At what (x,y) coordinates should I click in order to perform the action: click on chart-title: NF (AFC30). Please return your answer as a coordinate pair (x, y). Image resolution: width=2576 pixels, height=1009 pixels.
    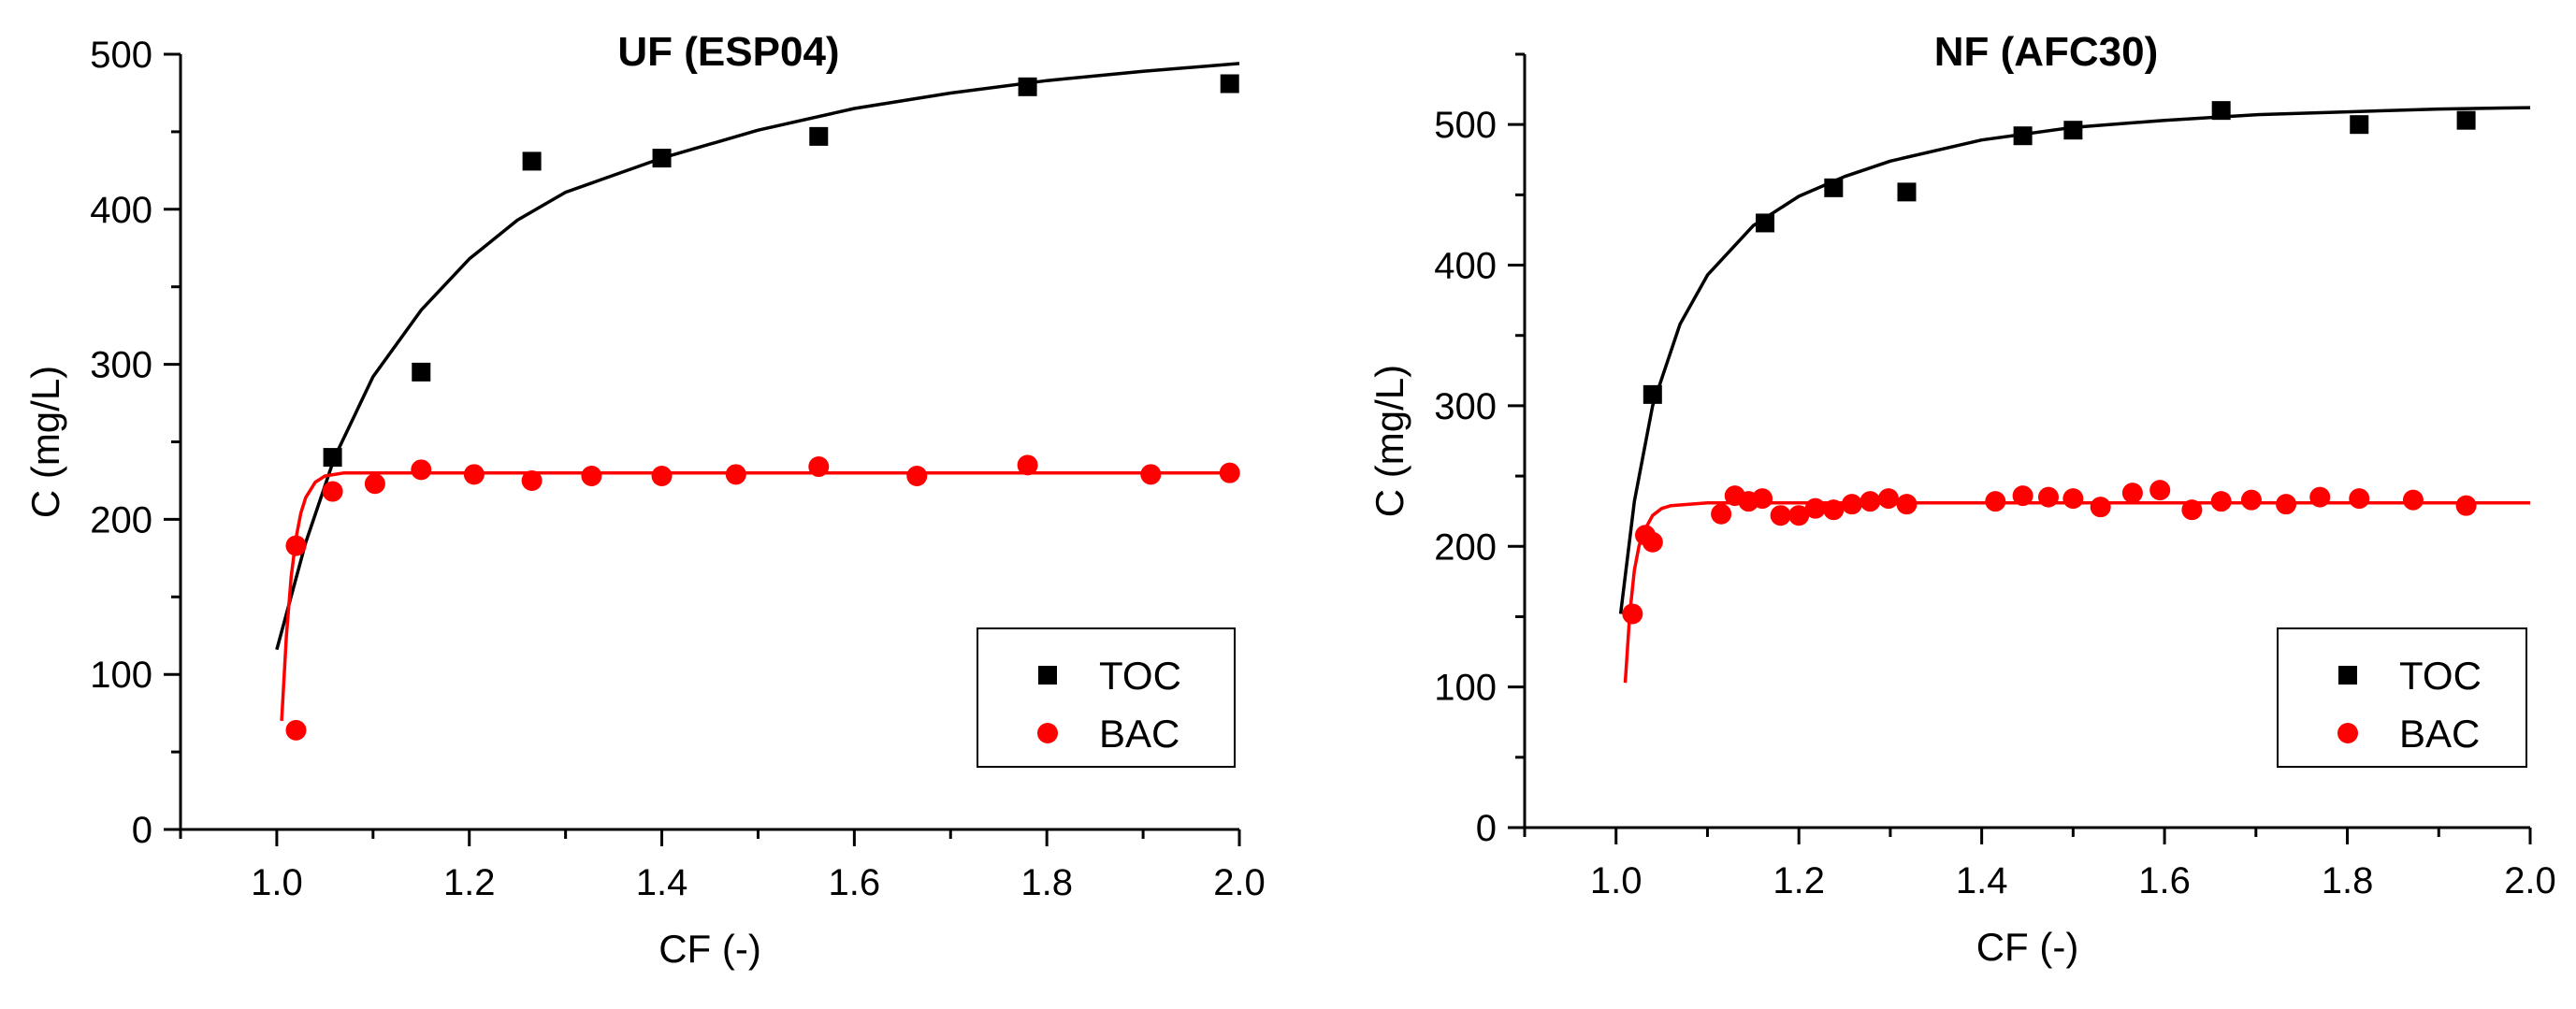
    Looking at the image, I should click on (2046, 52).